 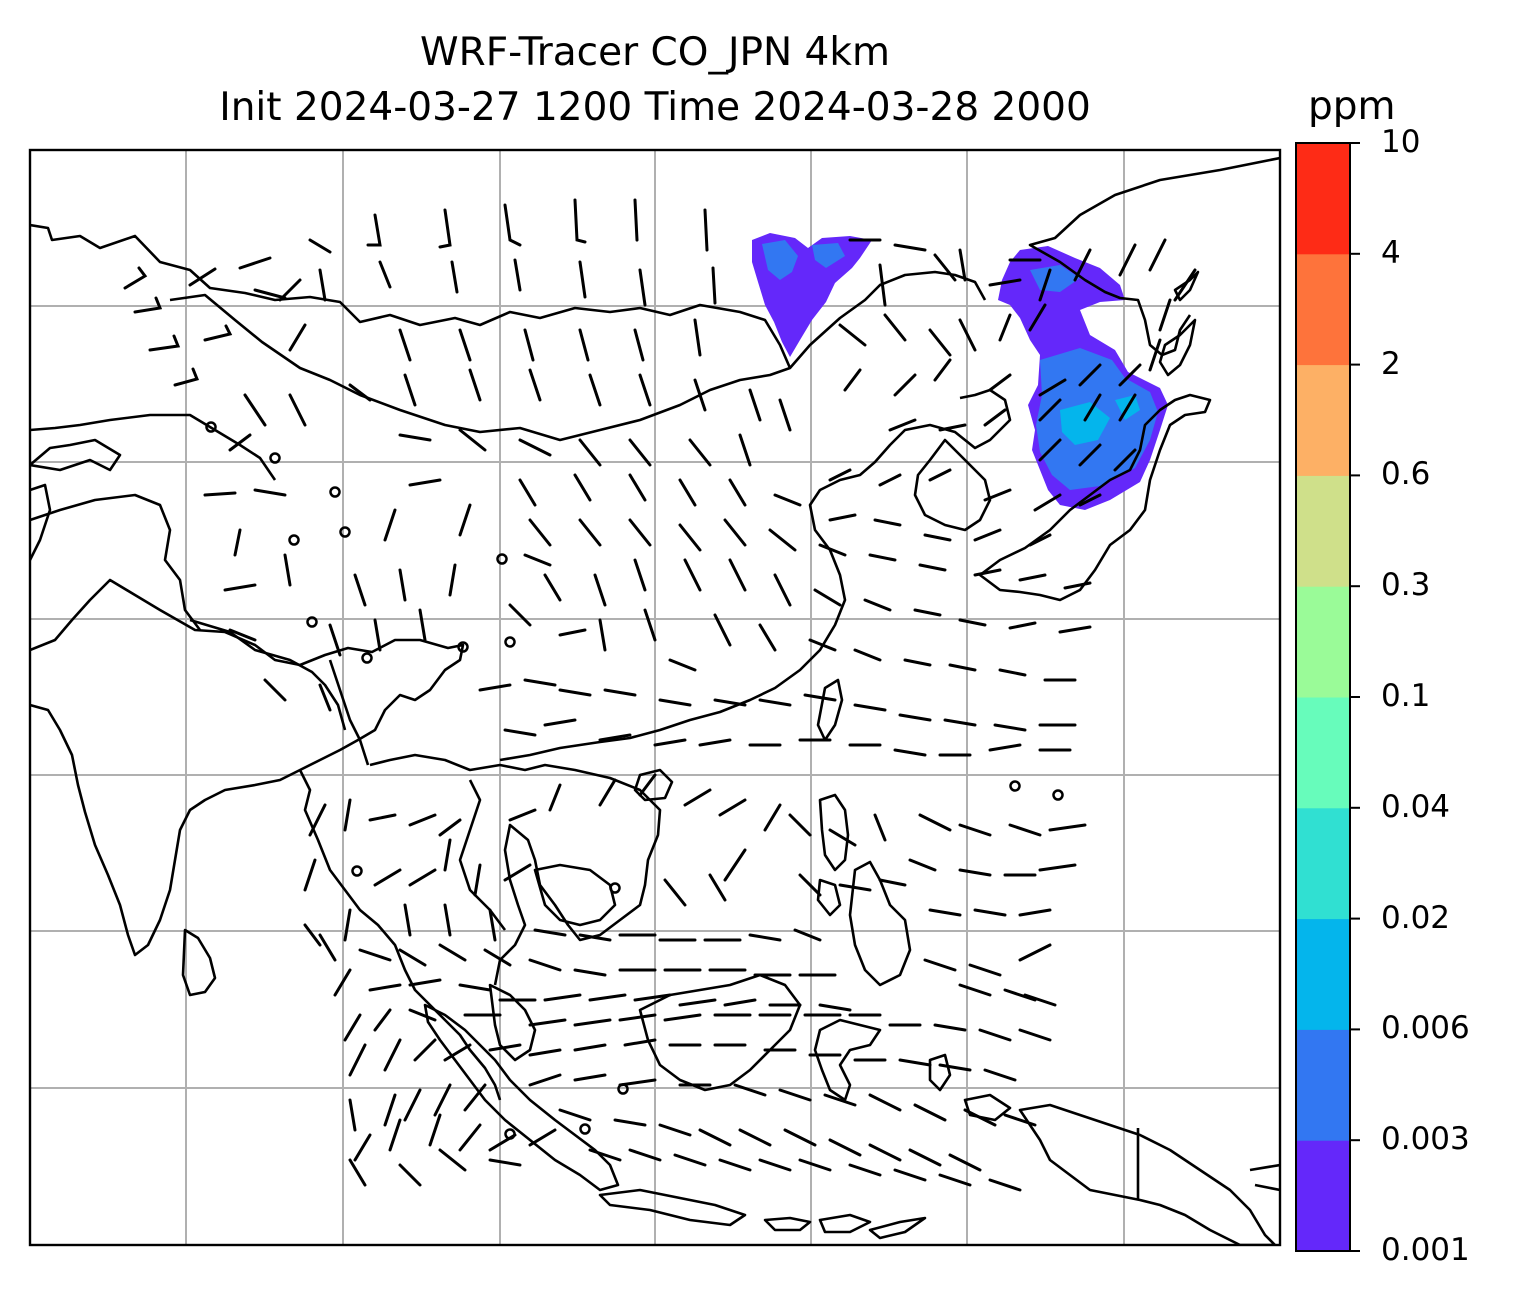 What do you see at coordinates (1416, 806) in the screenshot?
I see `colorbar-tick-label: 0.04` at bounding box center [1416, 806].